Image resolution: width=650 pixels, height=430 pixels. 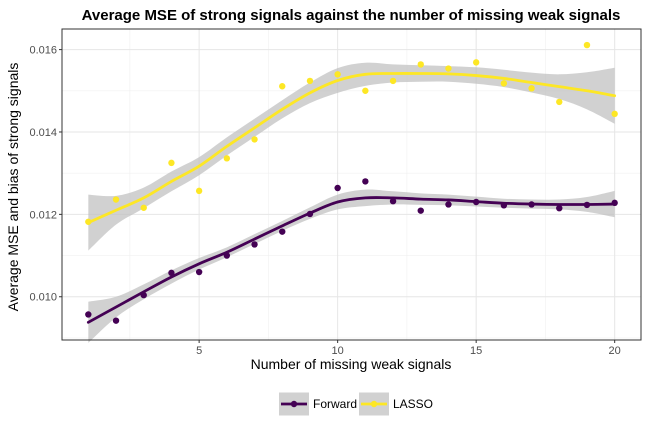 I want to click on y-tick-label: 0.010, so click(x=43, y=298).